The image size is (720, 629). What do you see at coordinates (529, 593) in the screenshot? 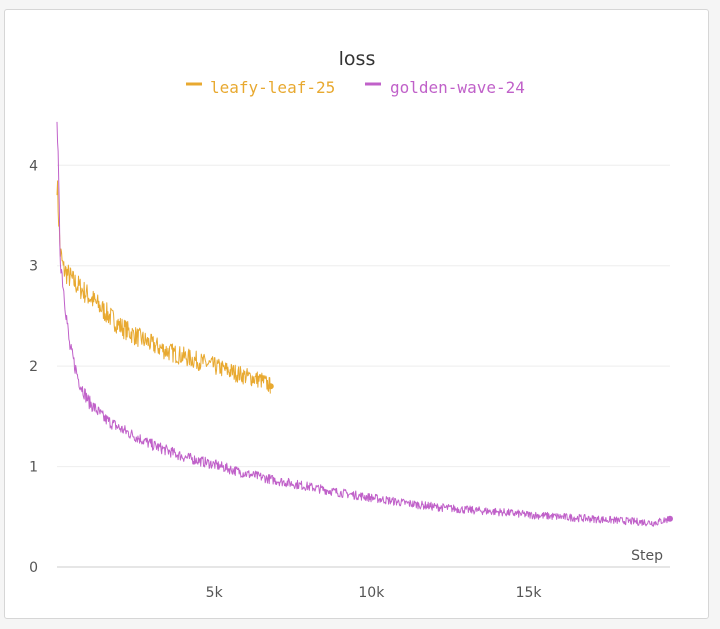
I see `x-tick-label: 15k` at bounding box center [529, 593].